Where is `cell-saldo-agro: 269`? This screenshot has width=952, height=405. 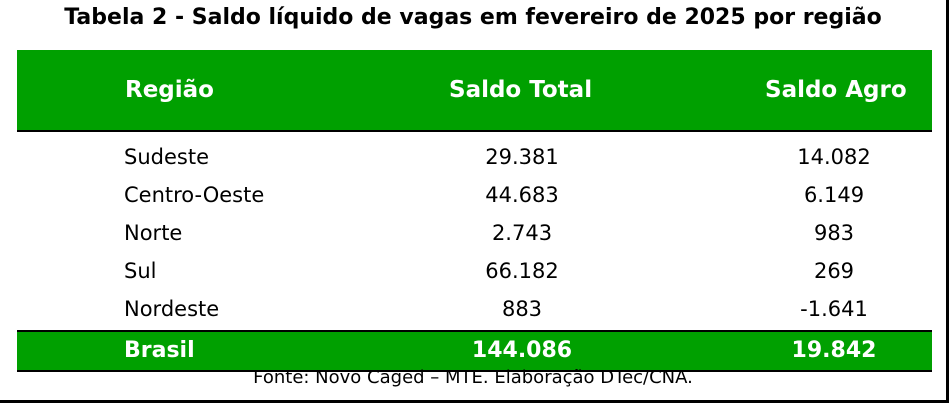
cell-saldo-agro: 269 is located at coordinates (834, 271).